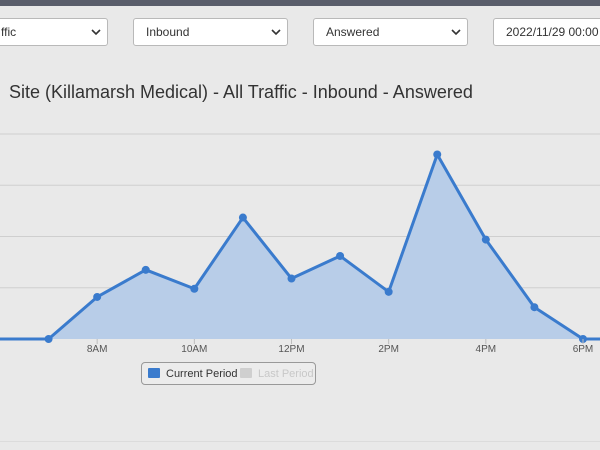 The height and width of the screenshot is (450, 600). I want to click on legend-swatch-current, so click(154, 373).